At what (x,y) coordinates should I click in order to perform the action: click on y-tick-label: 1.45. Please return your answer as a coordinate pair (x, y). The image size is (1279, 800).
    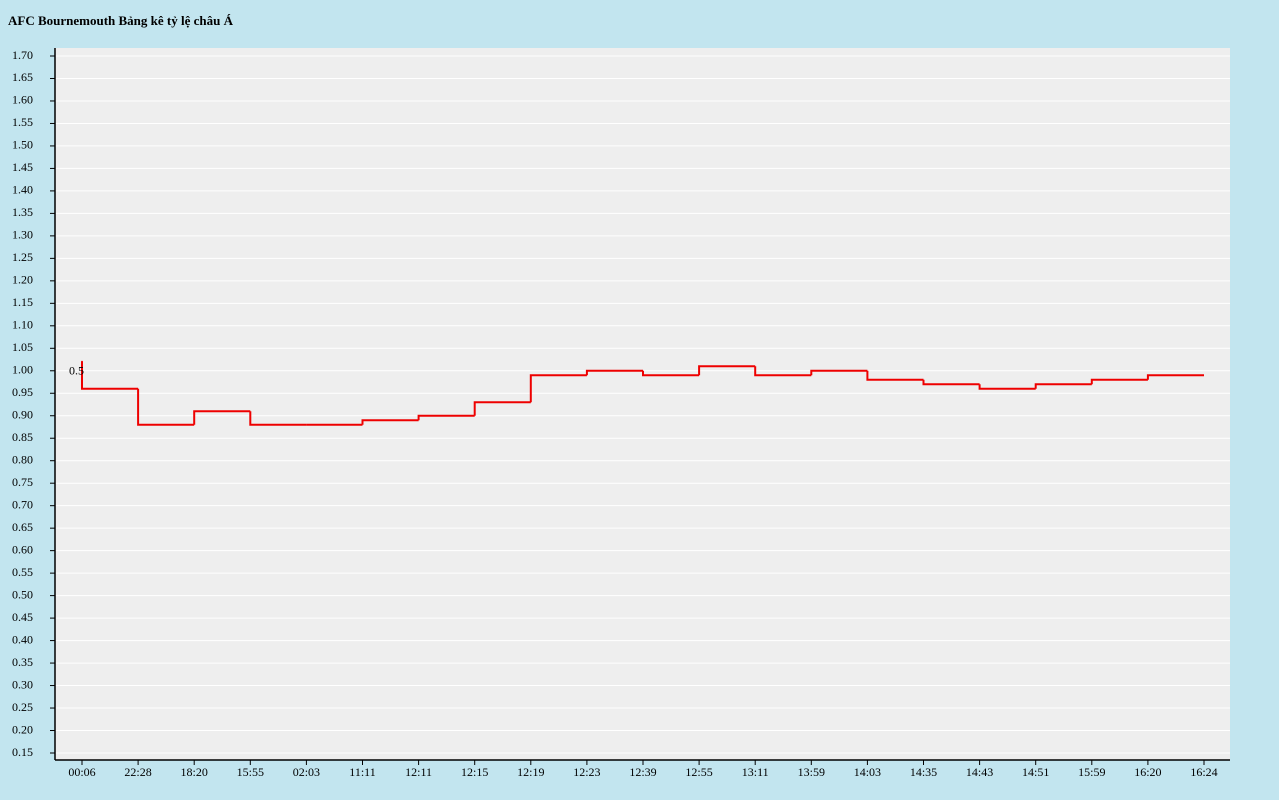
    Looking at the image, I should click on (22, 167).